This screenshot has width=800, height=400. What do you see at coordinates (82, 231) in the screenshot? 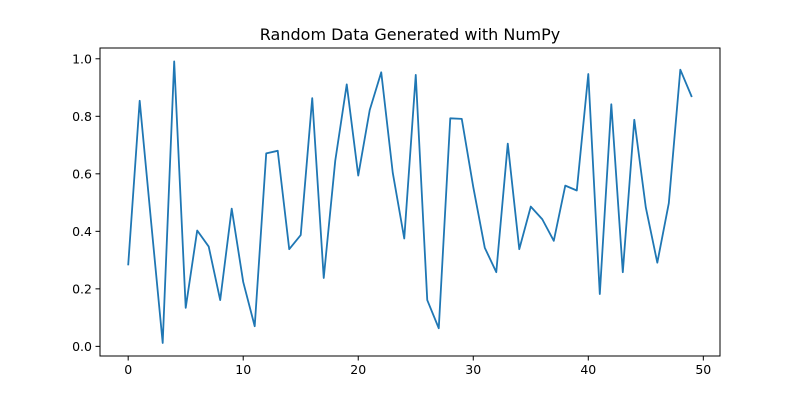
I see `y-tick-label: 0.4` at bounding box center [82, 231].